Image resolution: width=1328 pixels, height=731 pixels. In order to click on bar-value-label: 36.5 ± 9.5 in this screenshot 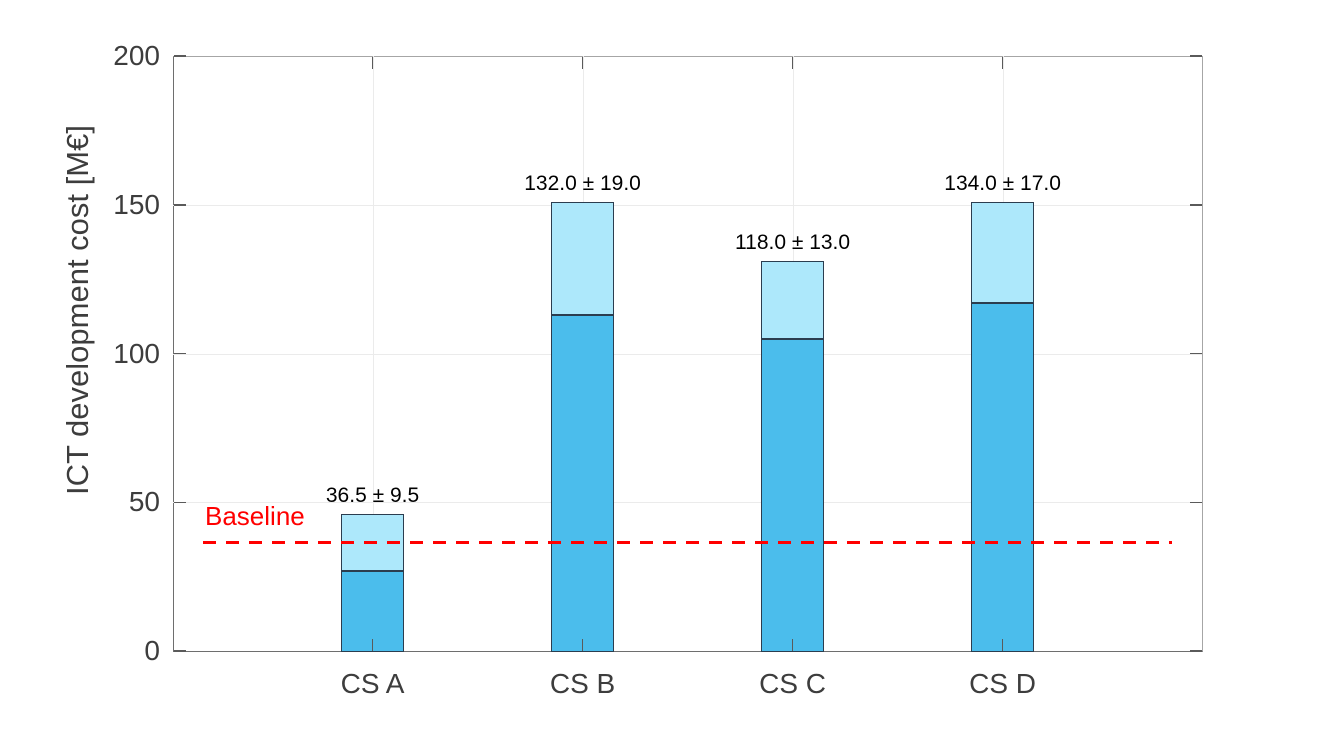, I will do `click(372, 496)`.